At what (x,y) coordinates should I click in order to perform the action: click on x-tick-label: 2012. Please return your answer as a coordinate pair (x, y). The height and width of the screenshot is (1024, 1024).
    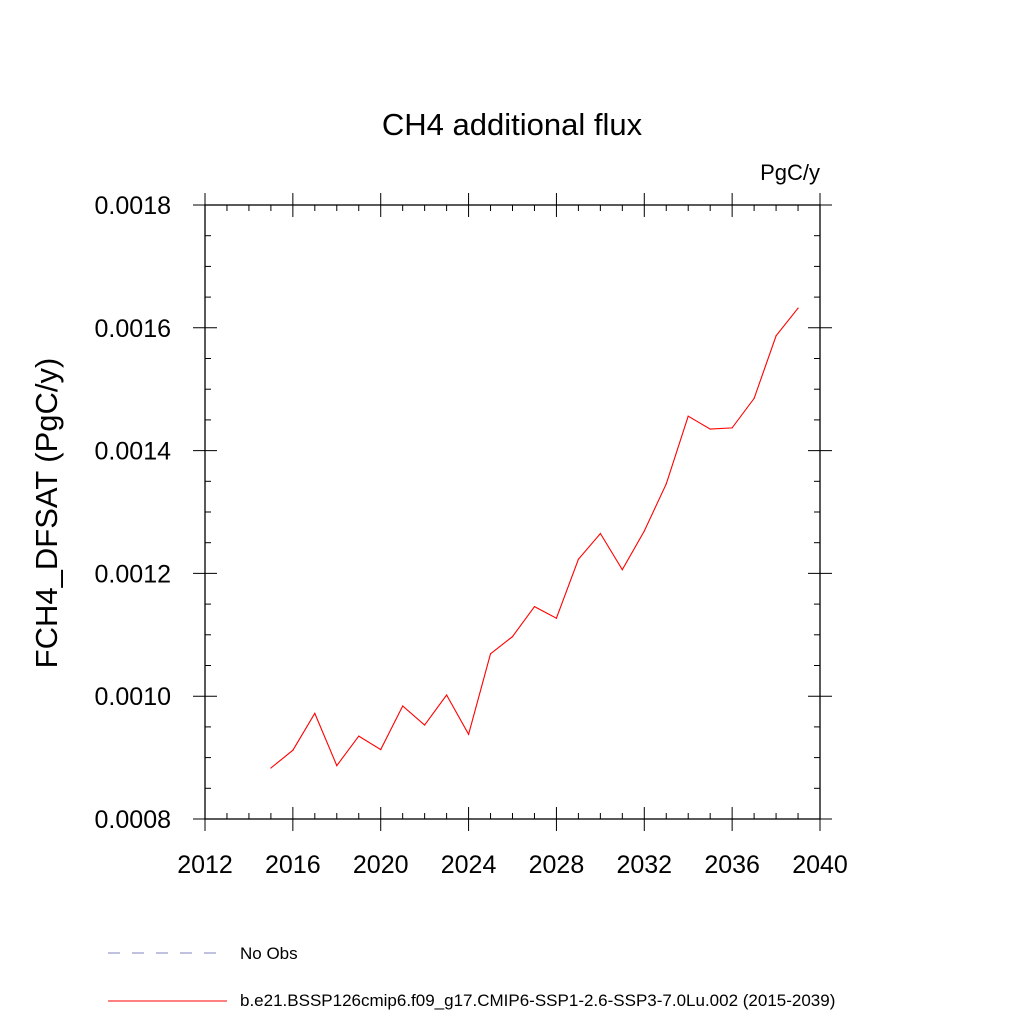
    Looking at the image, I should click on (205, 865).